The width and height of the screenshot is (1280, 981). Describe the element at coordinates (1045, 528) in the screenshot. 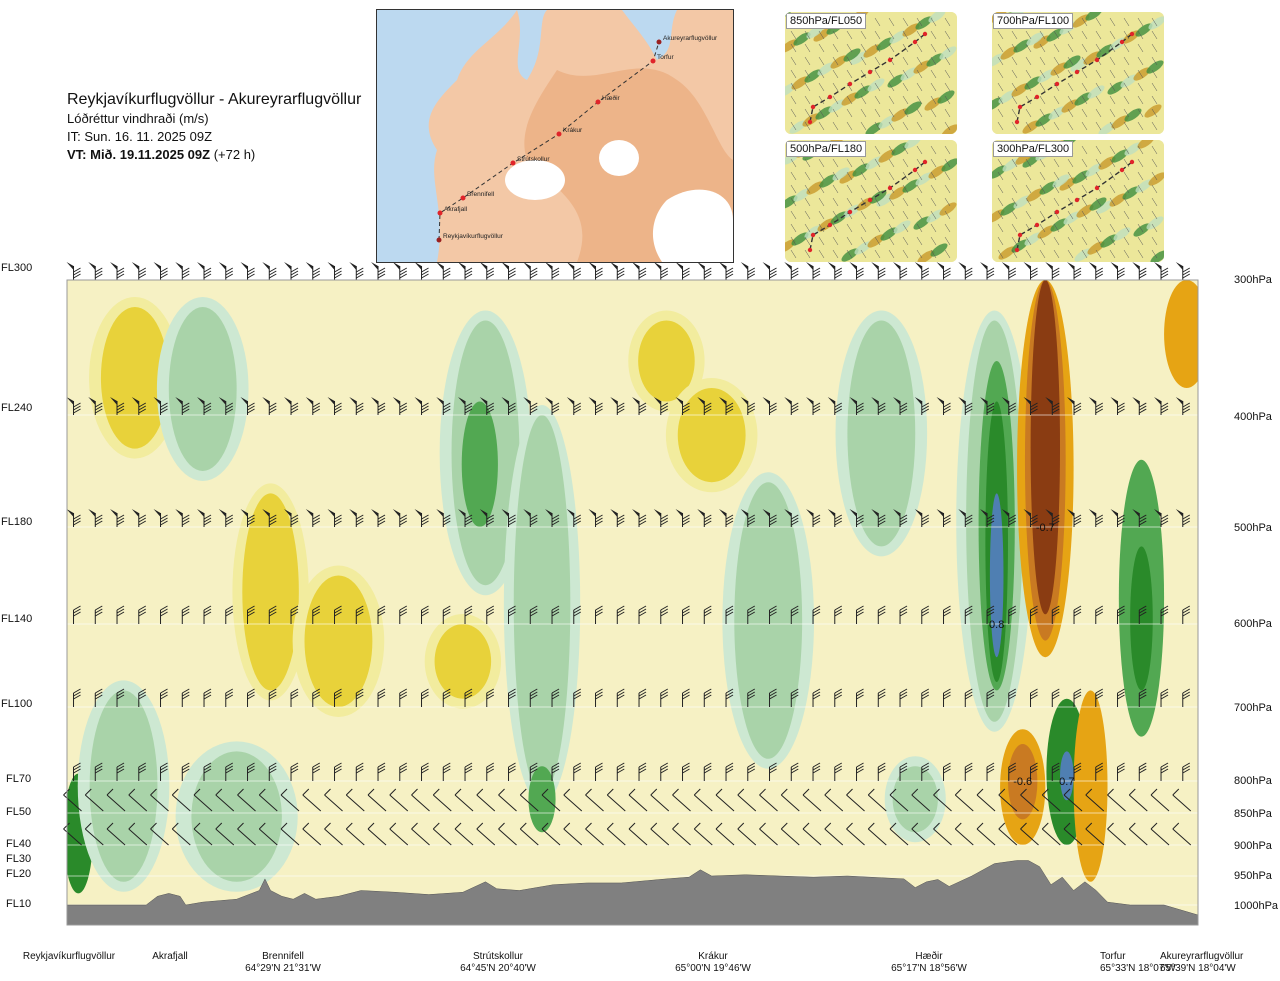

I see `contour-value: -0.7` at that location.